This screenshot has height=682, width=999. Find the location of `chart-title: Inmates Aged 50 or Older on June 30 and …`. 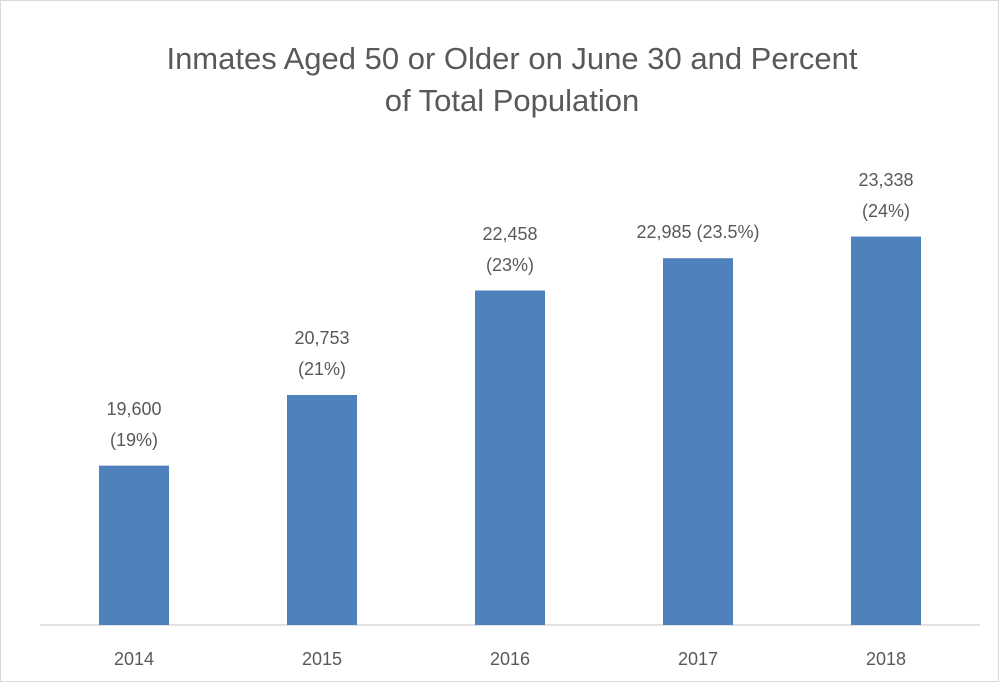

chart-title: Inmates Aged 50 or Older on June 30 and … is located at coordinates (512, 79).